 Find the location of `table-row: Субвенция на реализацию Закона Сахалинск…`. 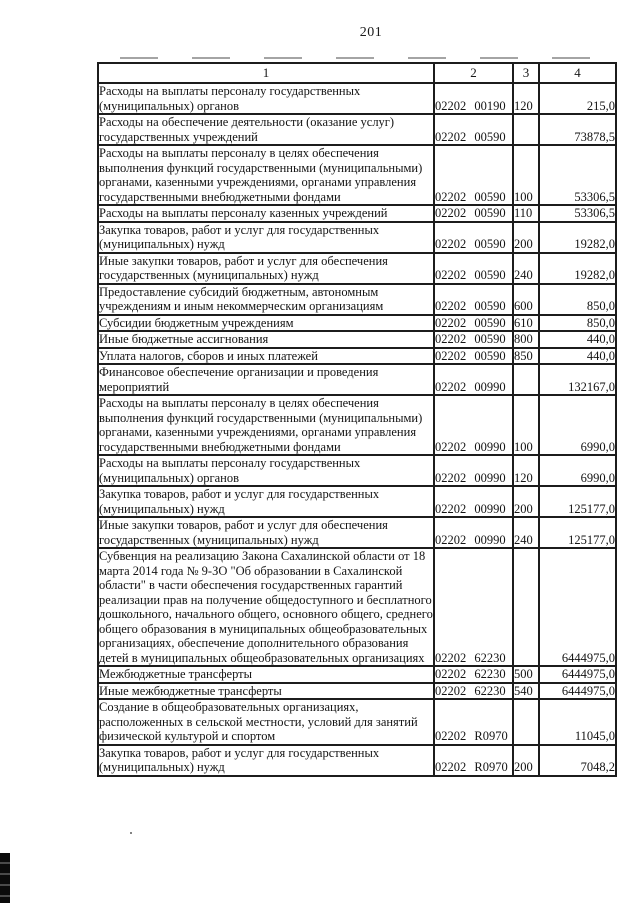

table-row: Субвенция на реализацию Закона Сахалинск… is located at coordinates (357, 607).